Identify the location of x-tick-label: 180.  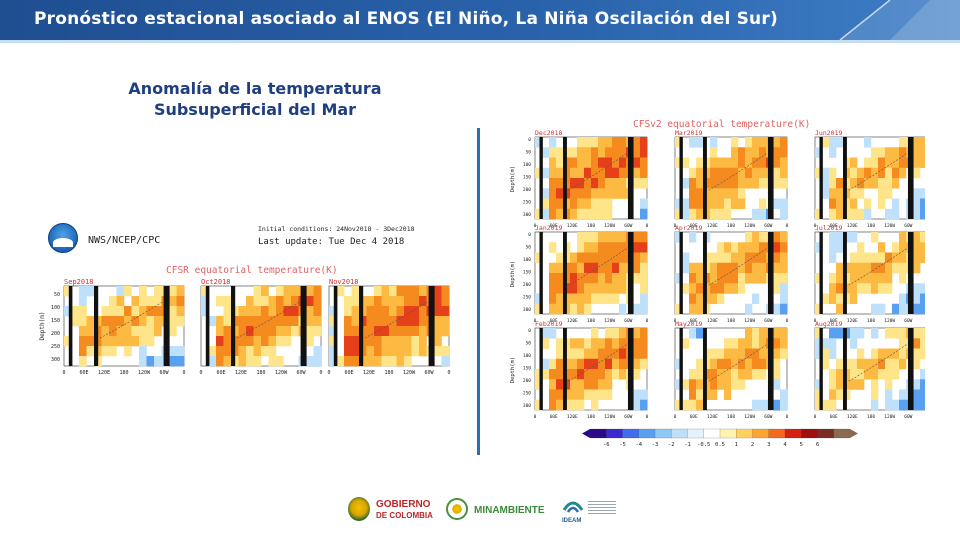
(591, 321).